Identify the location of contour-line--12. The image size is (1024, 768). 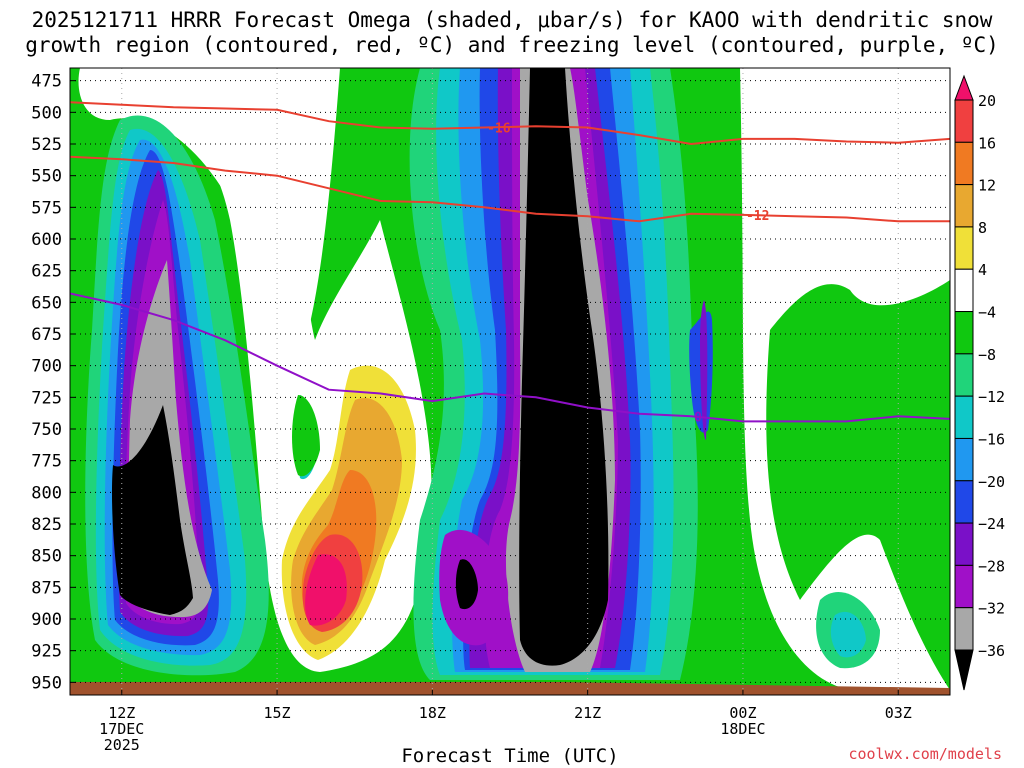
(510, 189).